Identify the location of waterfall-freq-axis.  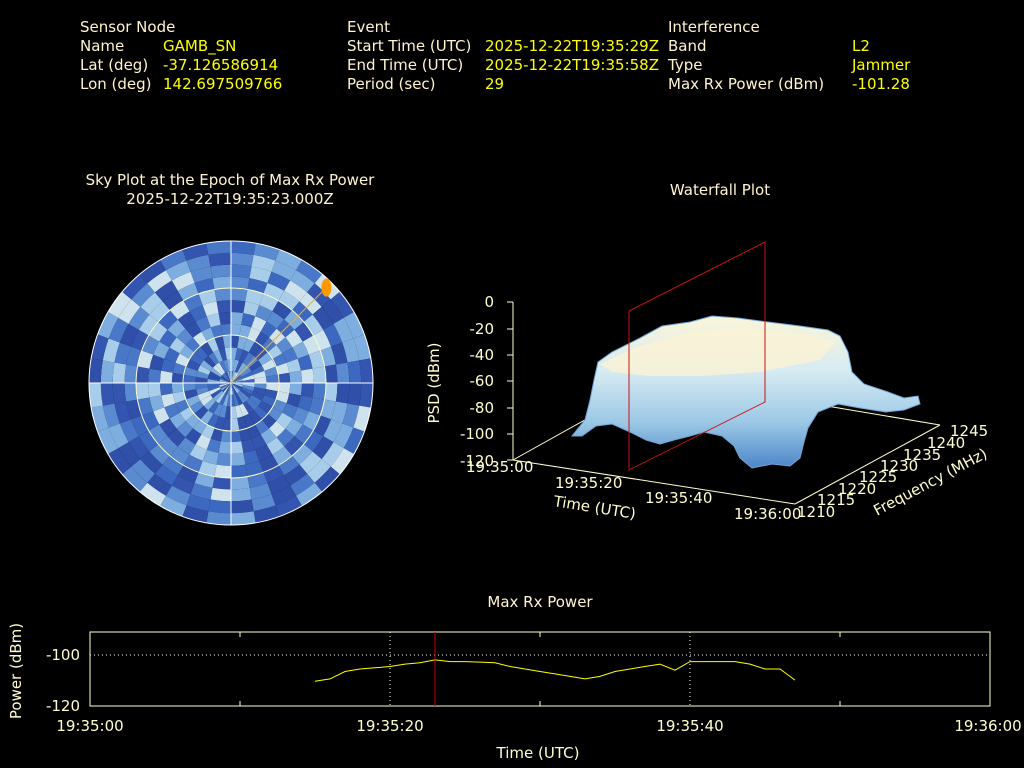
(867, 464).